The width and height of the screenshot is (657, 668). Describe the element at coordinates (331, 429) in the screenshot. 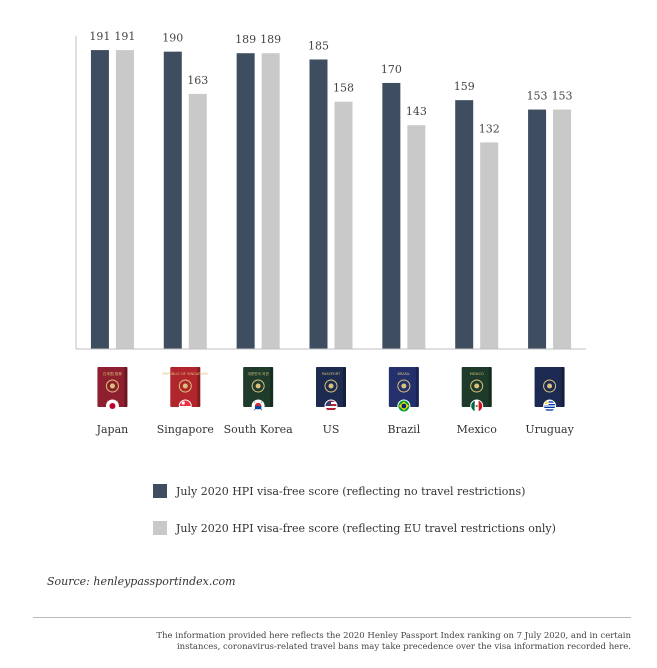

I see `category-label-us: US` at that location.